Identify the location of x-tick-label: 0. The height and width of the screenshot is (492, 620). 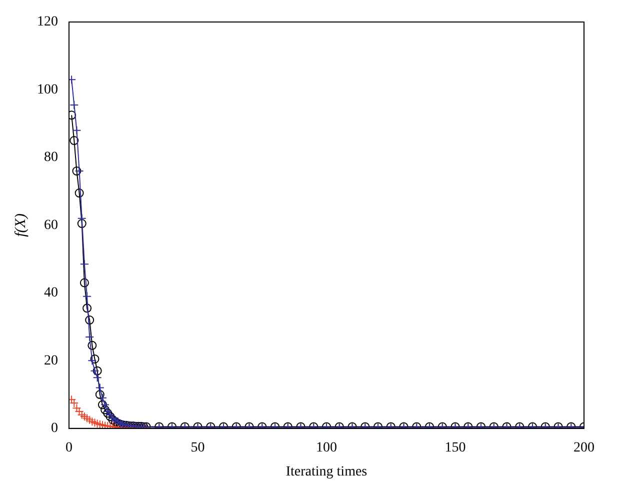
(69, 448).